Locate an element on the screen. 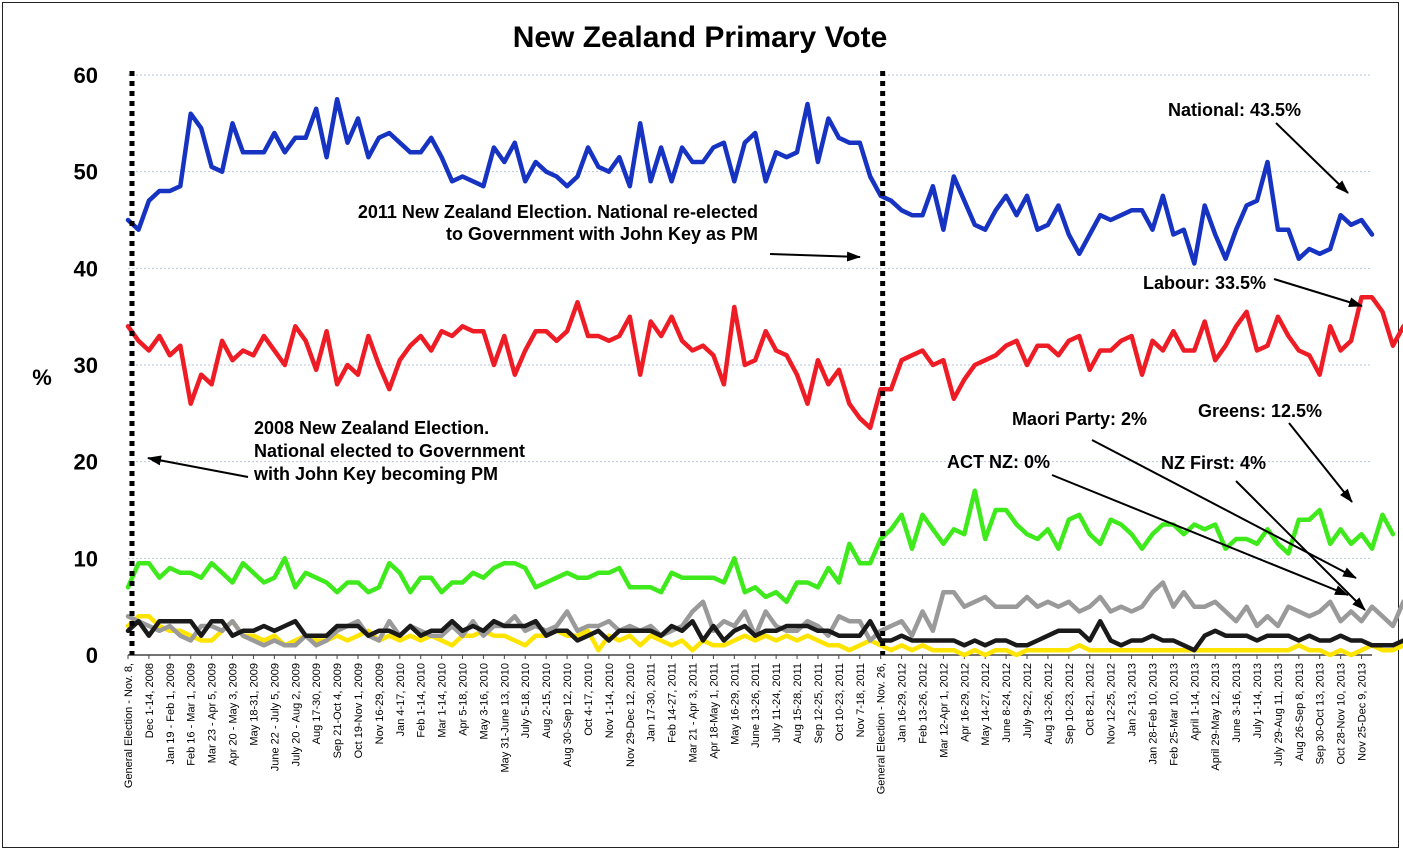  x-tick-label: Mar 12-Apr 1, 2012 is located at coordinates (944, 710).